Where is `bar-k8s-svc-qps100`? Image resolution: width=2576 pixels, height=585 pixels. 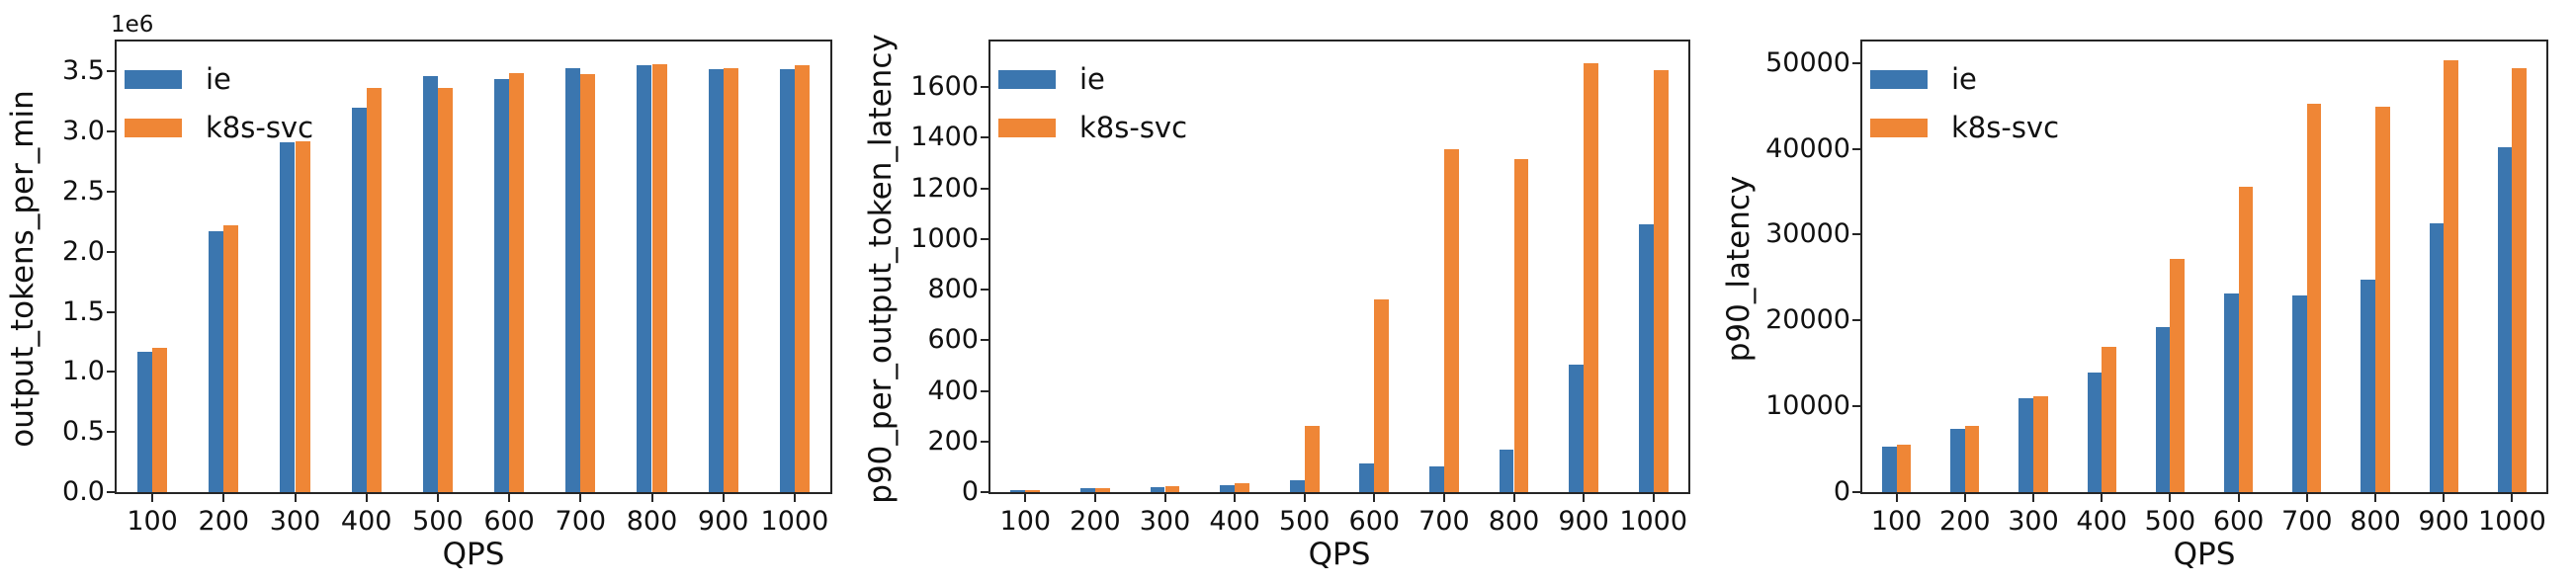 bar-k8s-svc-qps100 is located at coordinates (160, 420).